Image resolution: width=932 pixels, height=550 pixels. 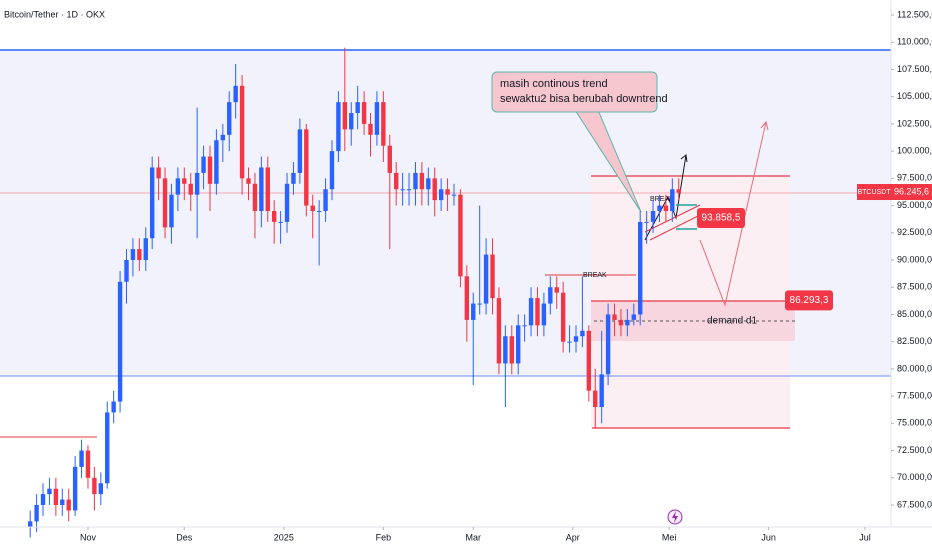 I want to click on y-tick-label: 67.500,0, so click(x=914, y=504).